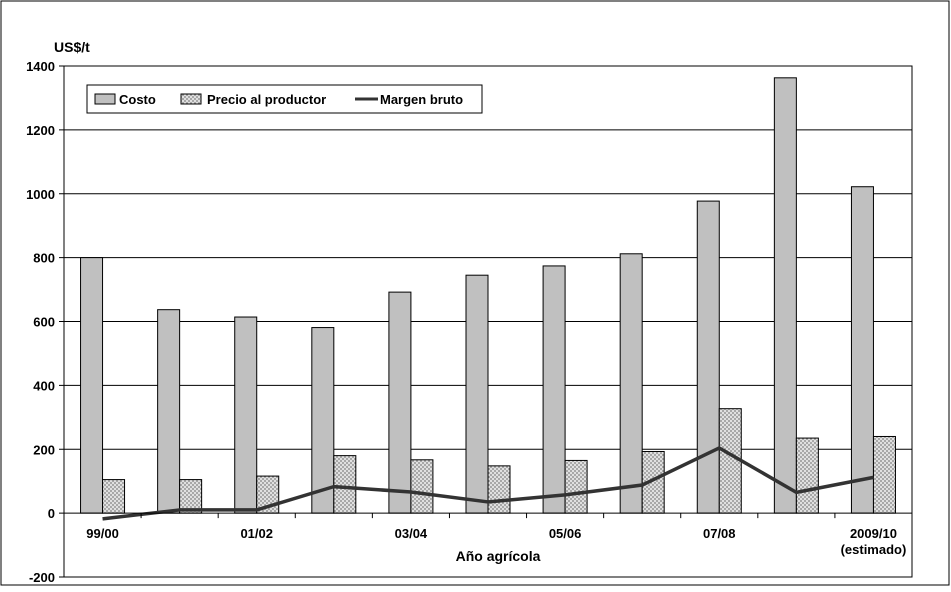 Image resolution: width=951 pixels, height=592 pixels. Describe the element at coordinates (44, 258) in the screenshot. I see `y-tick-label: 800` at that location.